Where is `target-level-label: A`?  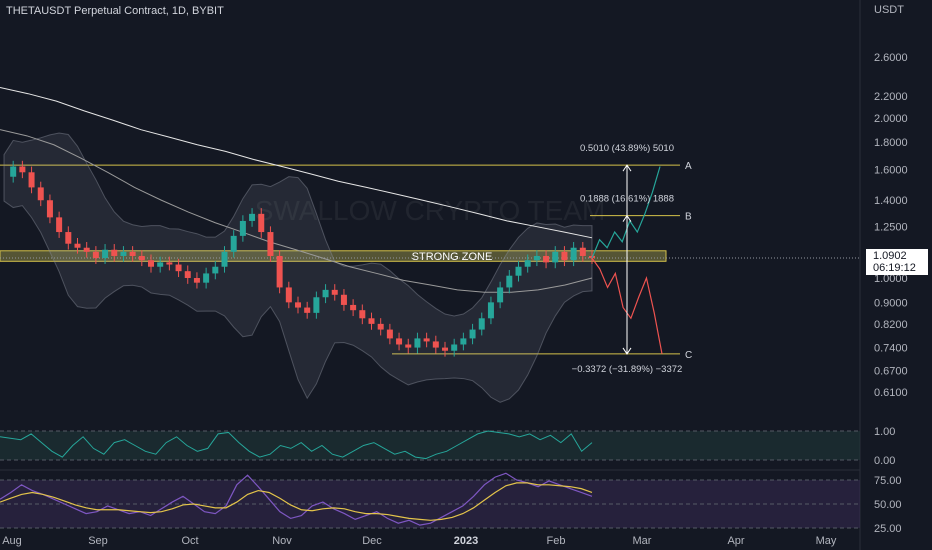
target-level-label: A is located at coordinates (688, 166).